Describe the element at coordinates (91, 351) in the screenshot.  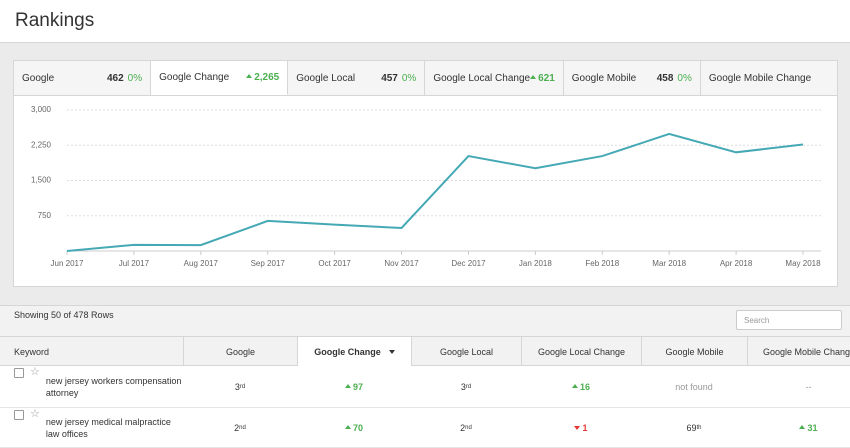
I see `column-header: Keyword` at that location.